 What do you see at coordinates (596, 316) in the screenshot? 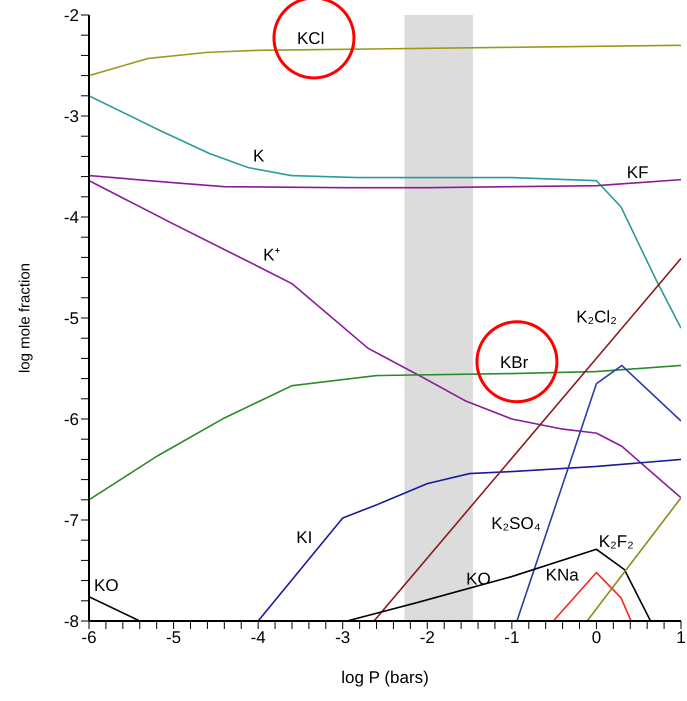
I see `annotation: K₂Cl₂` at bounding box center [596, 316].